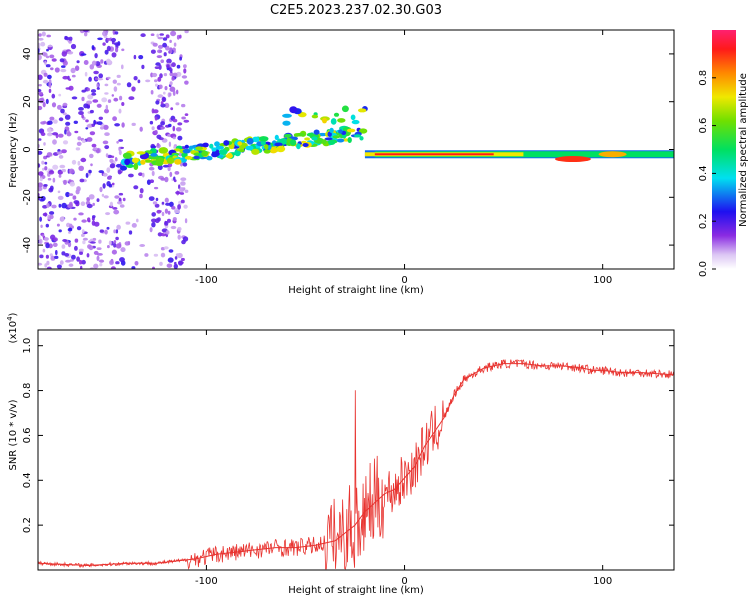 The width and height of the screenshot is (750, 600). Describe the element at coordinates (27, 101) in the screenshot. I see `y-tick-label: 20` at that location.